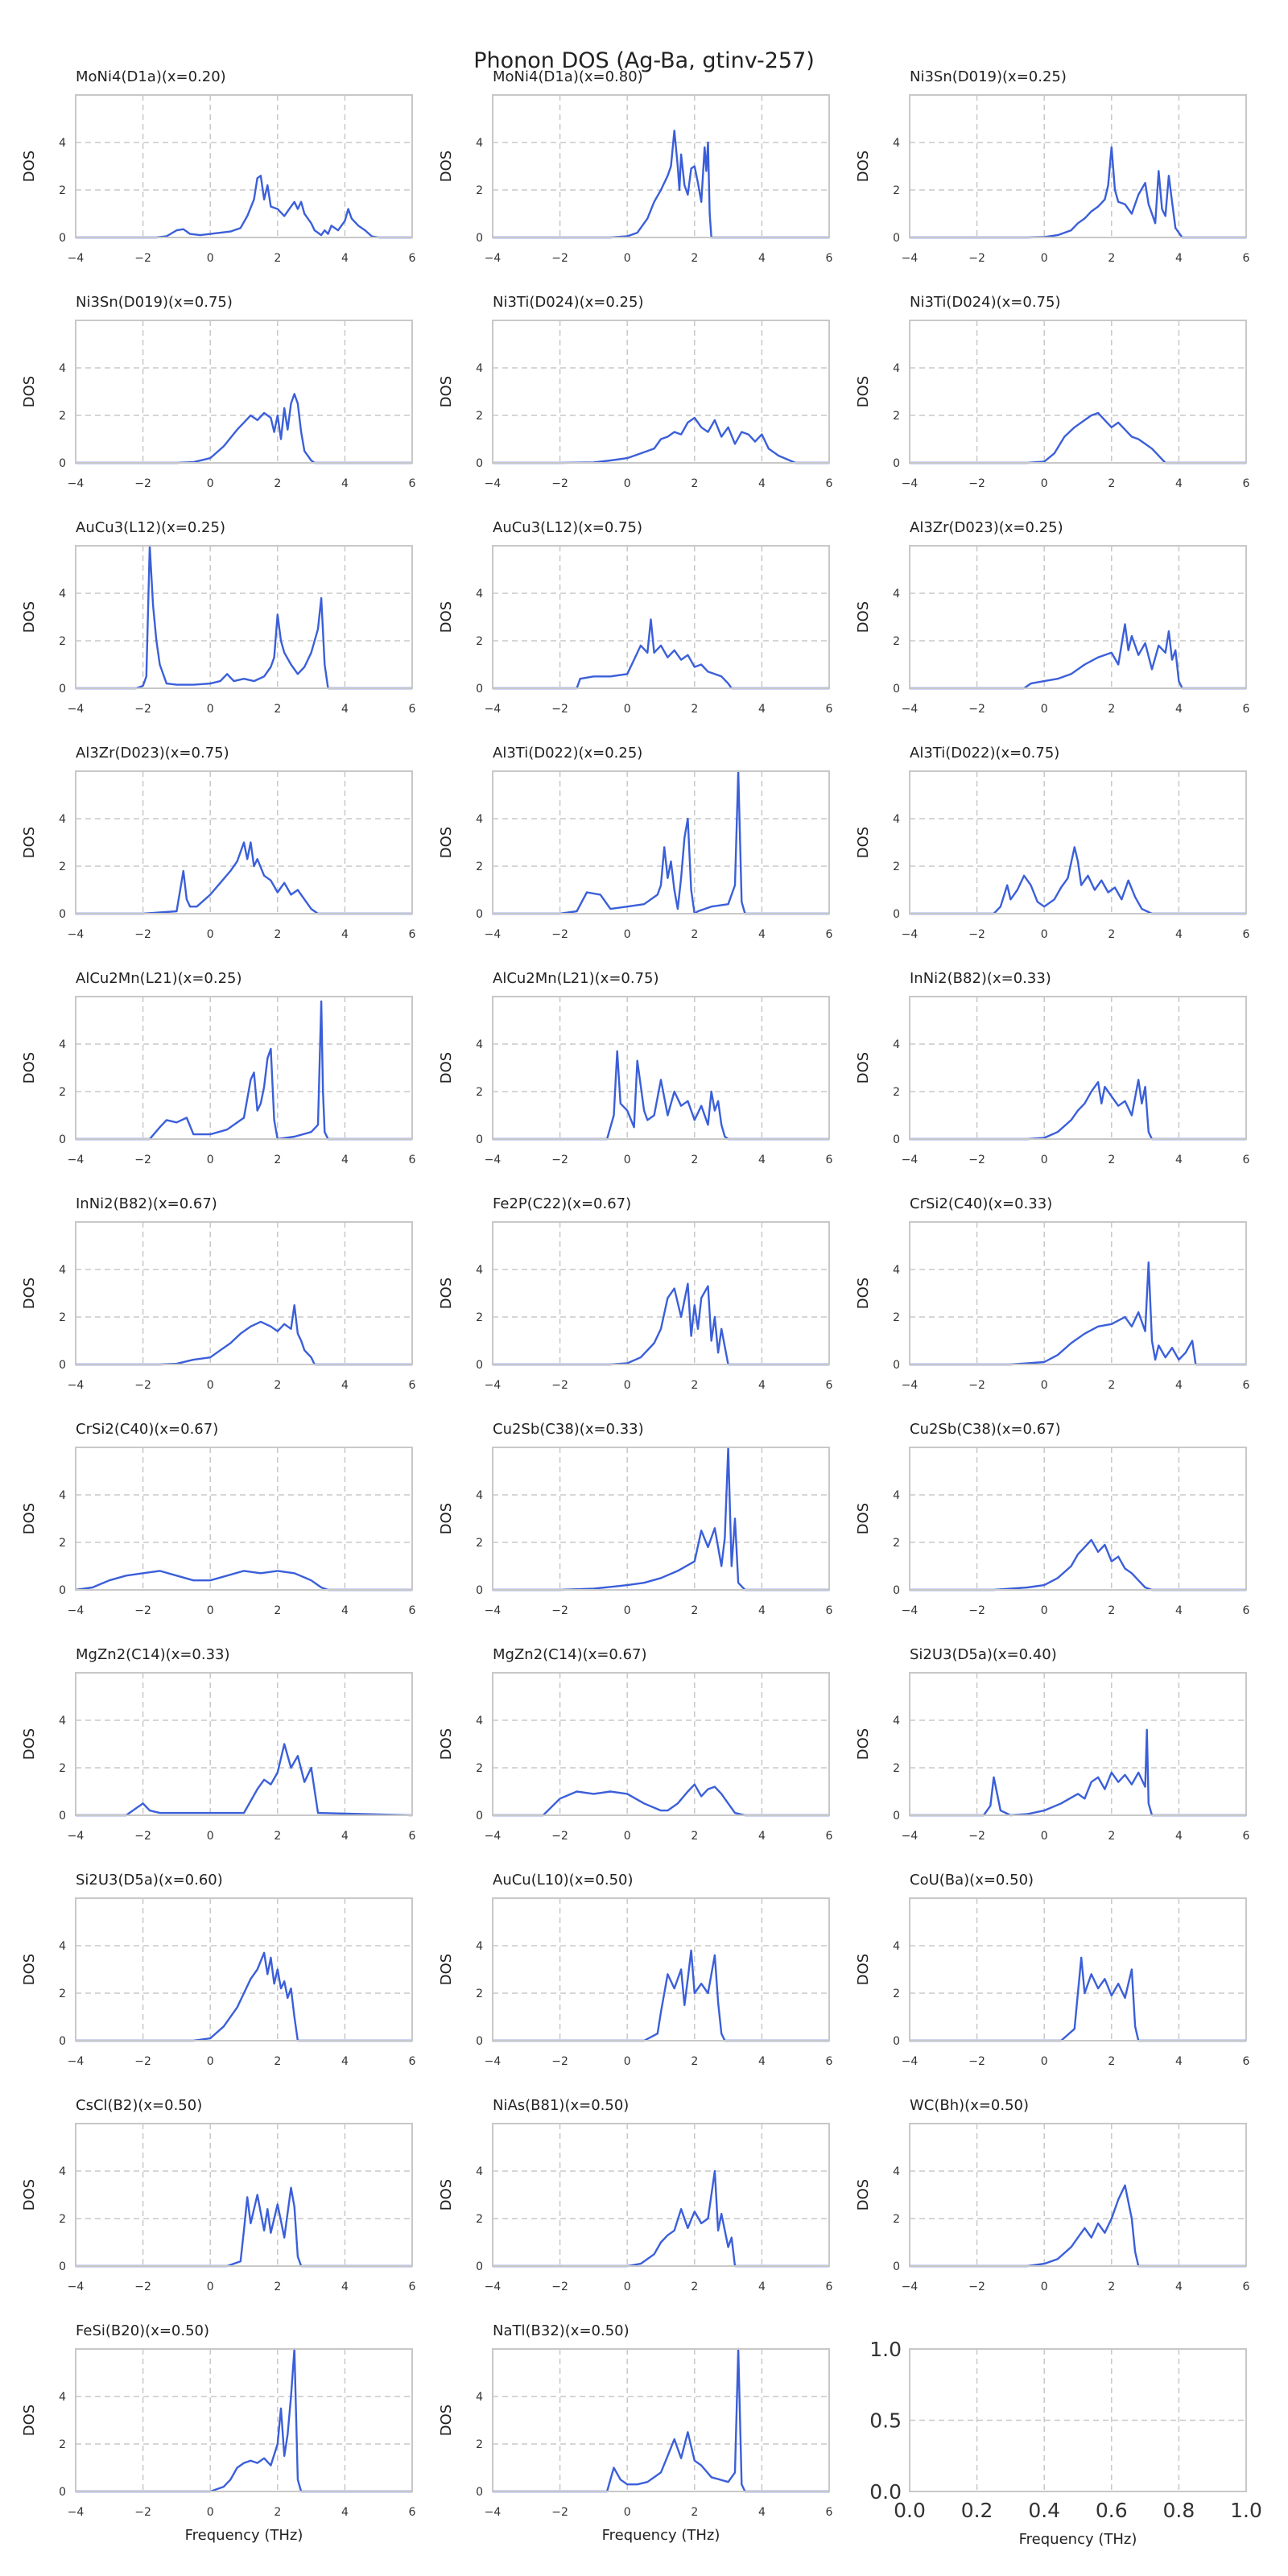 The height and width of the screenshot is (2576, 1288). What do you see at coordinates (567, 753) in the screenshot?
I see `subplot-title: Al3Ti(D022)(x=0.25)` at bounding box center [567, 753].